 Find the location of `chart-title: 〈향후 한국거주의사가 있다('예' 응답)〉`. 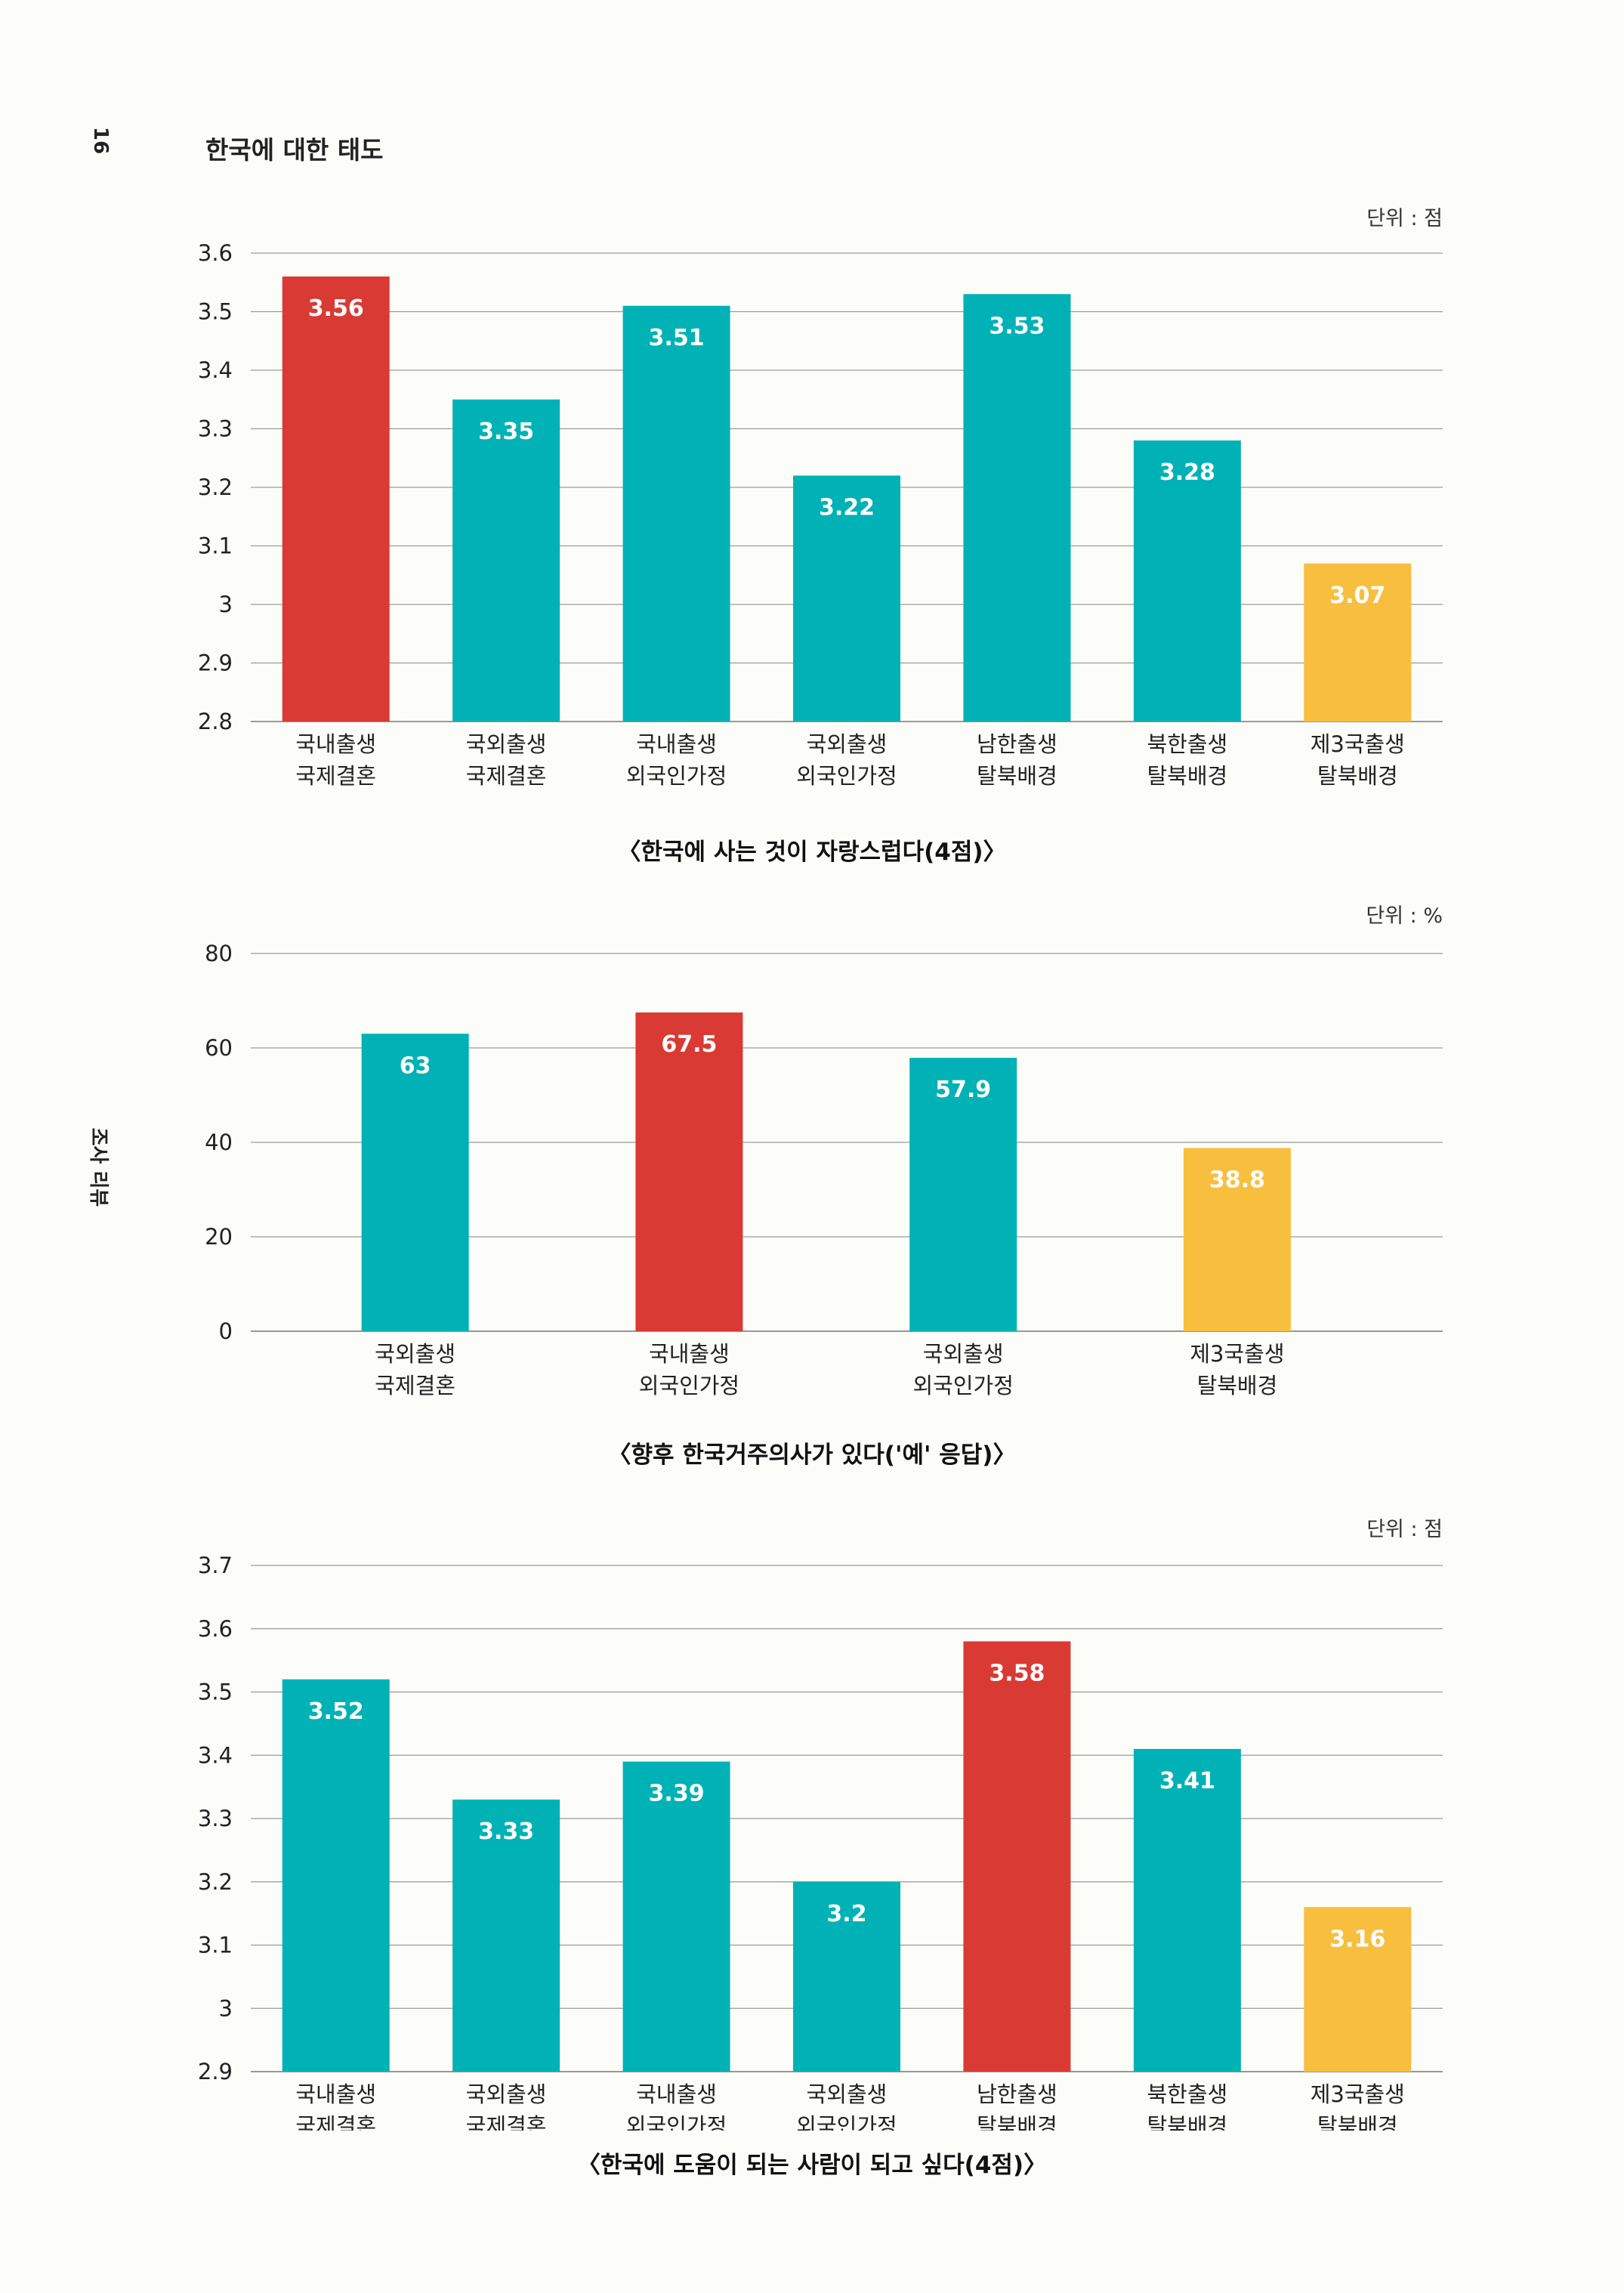

chart-title: 〈향후 한국거주의사가 있다('예' 응답)〉 is located at coordinates (812, 1455).